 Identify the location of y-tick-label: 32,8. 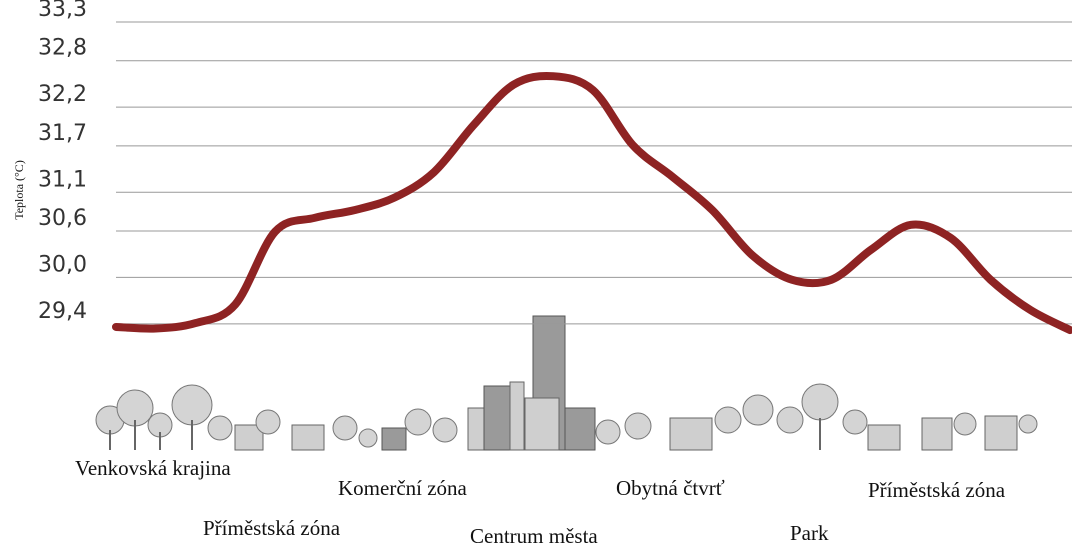
(62, 48).